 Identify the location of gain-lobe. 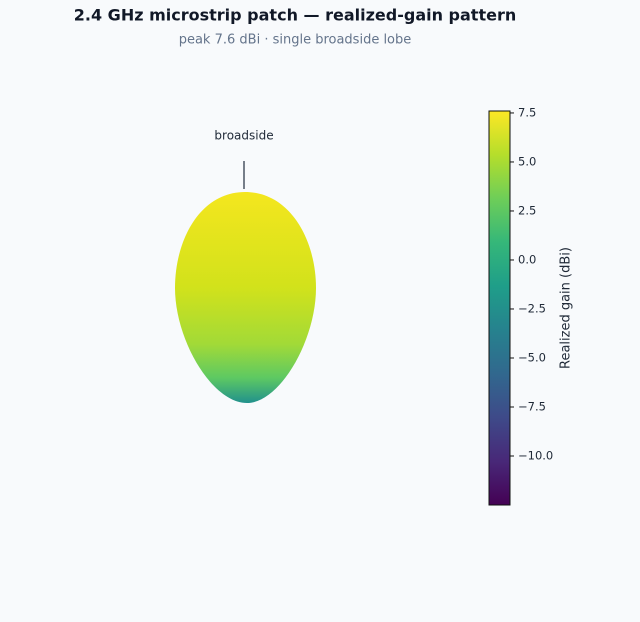
(245, 297).